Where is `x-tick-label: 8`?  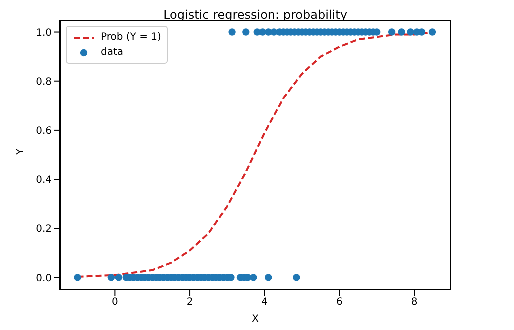 x-tick-label: 8 is located at coordinates (414, 302).